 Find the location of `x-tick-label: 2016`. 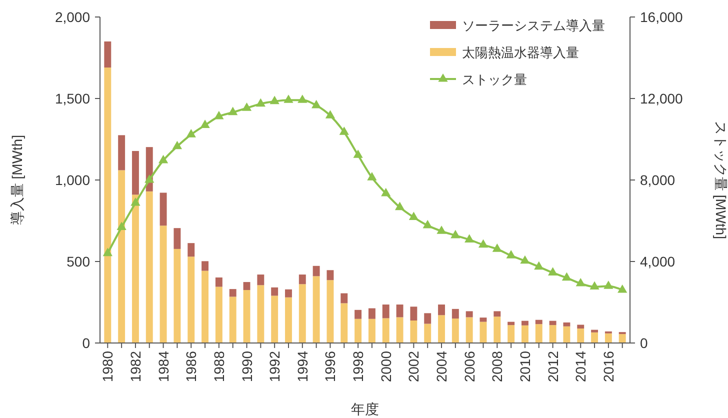

x-tick-label: 2016 is located at coordinates (608, 366).